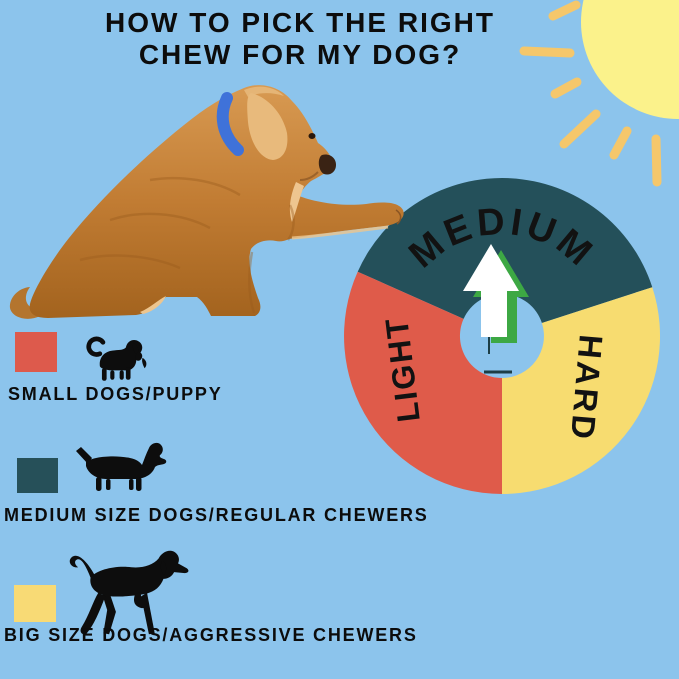  I want to click on dog-nose, so click(327, 164).